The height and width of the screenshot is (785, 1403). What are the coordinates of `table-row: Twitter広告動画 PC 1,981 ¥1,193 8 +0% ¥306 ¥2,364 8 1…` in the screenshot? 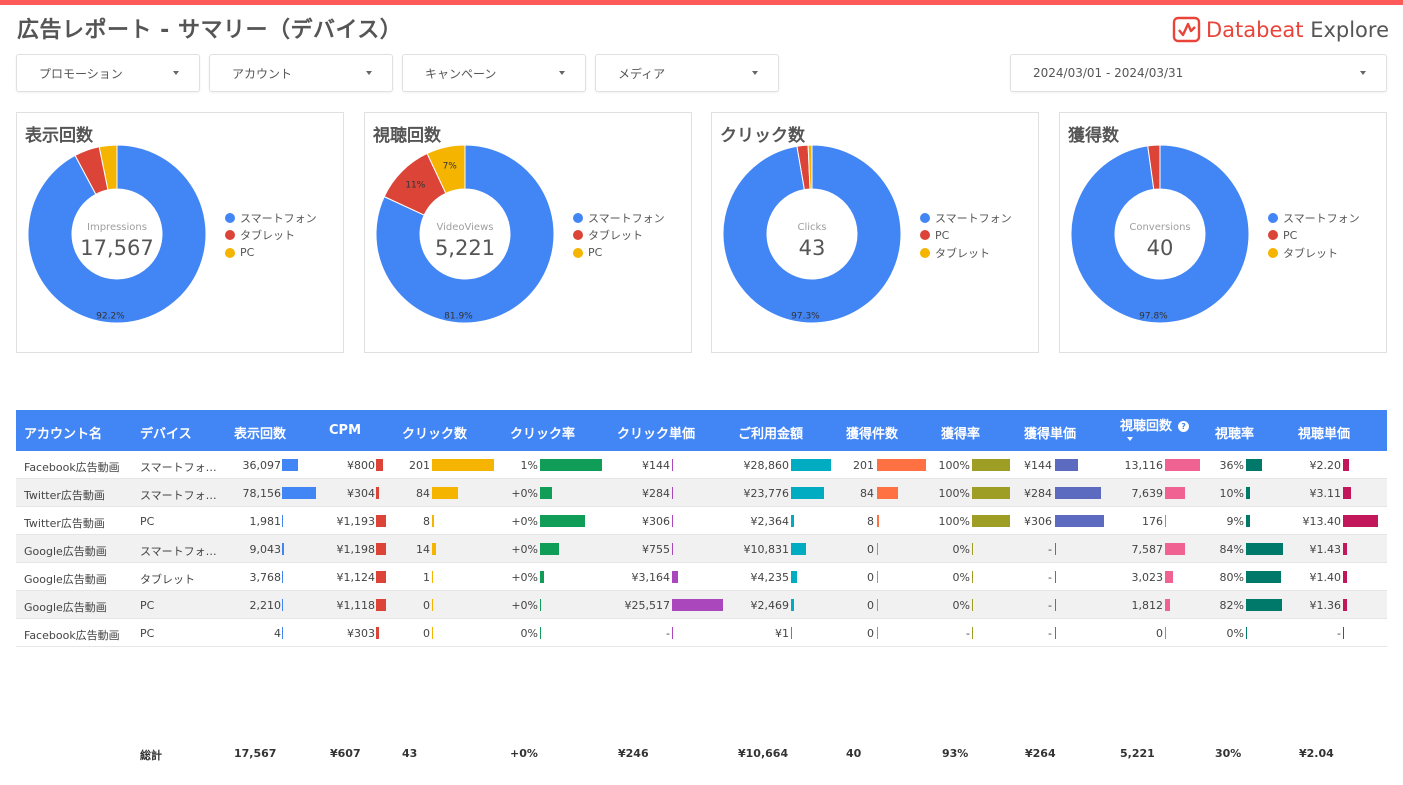 It's located at (701, 521).